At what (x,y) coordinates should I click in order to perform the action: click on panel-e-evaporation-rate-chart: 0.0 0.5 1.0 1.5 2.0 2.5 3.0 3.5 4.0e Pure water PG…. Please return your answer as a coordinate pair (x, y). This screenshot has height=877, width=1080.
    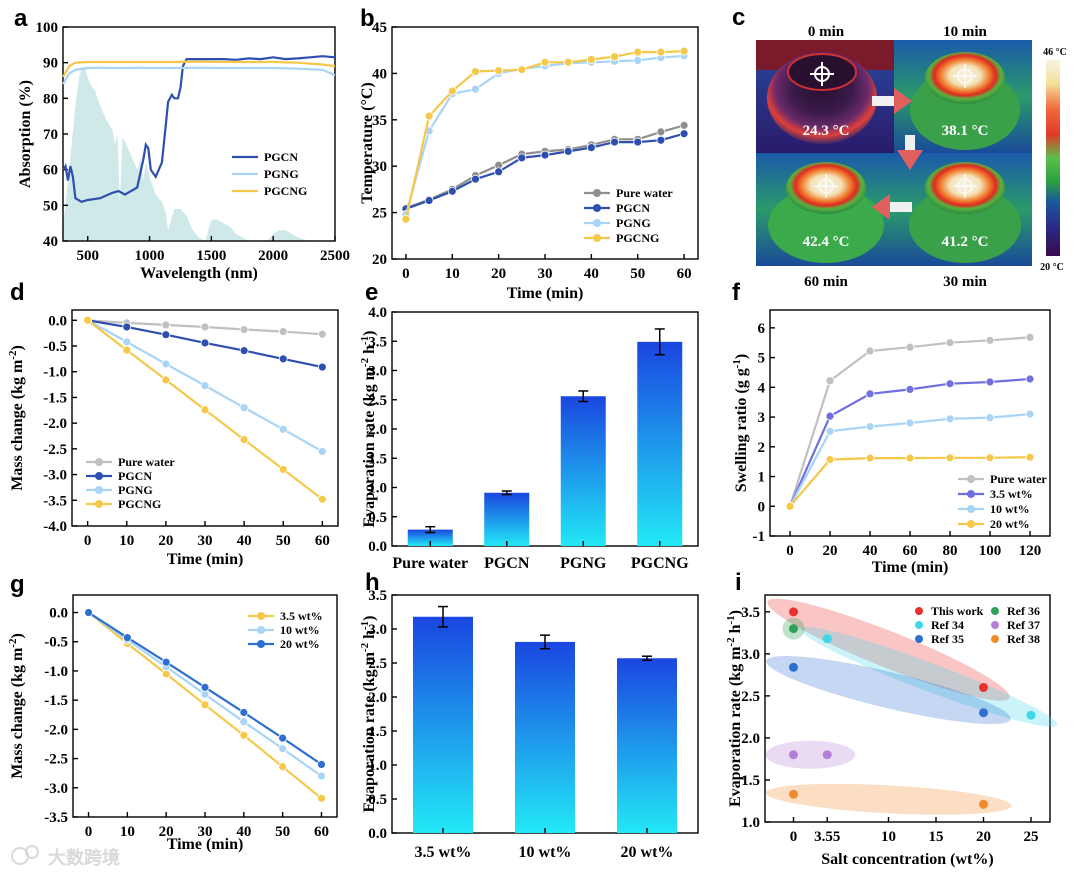
    Looking at the image, I should click on (529, 425).